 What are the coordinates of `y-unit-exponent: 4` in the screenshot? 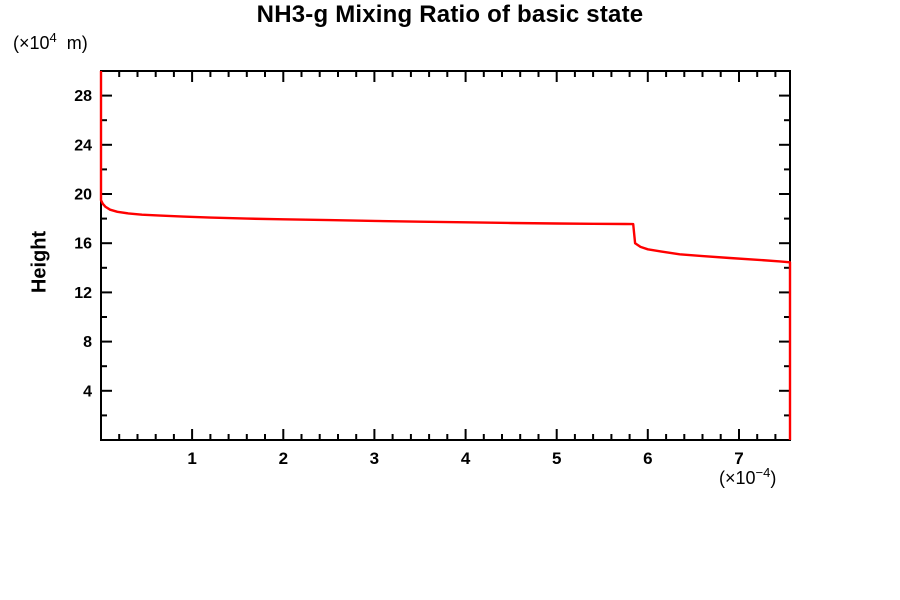 It's located at (53, 37).